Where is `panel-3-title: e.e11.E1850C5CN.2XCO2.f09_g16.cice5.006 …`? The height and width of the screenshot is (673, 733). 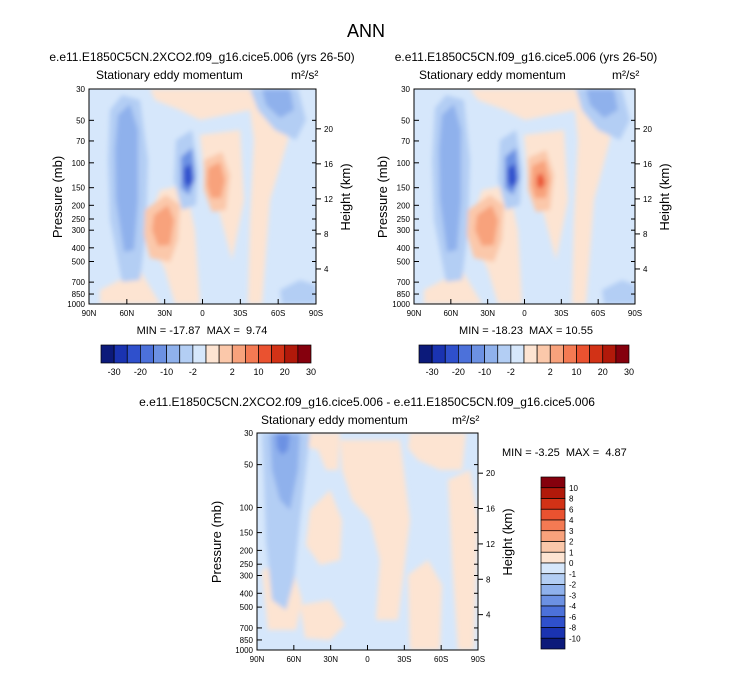
panel-3-title: e.e11.E1850C5CN.2XCO2.f09_g16.cice5.006 … is located at coordinates (367, 402).